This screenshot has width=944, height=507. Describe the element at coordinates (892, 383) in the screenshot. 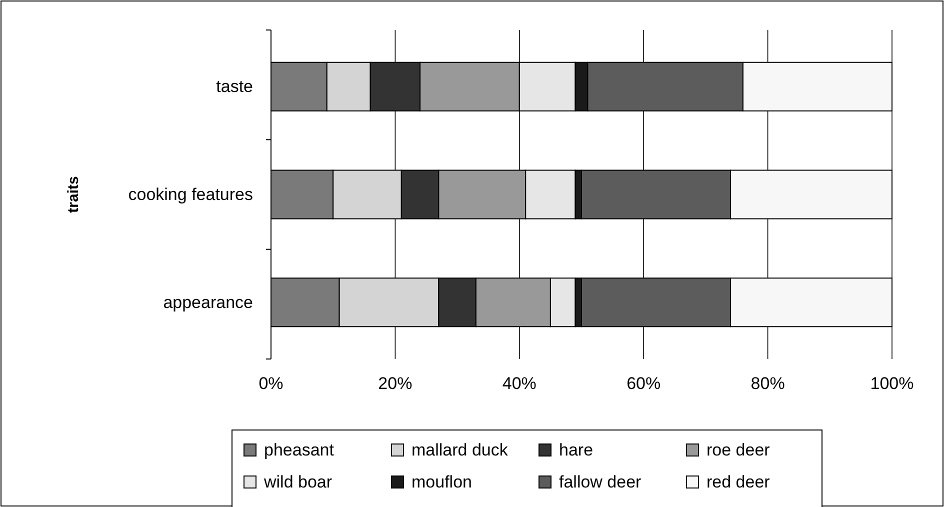

I see `x-tick-label: 100%` at that location.